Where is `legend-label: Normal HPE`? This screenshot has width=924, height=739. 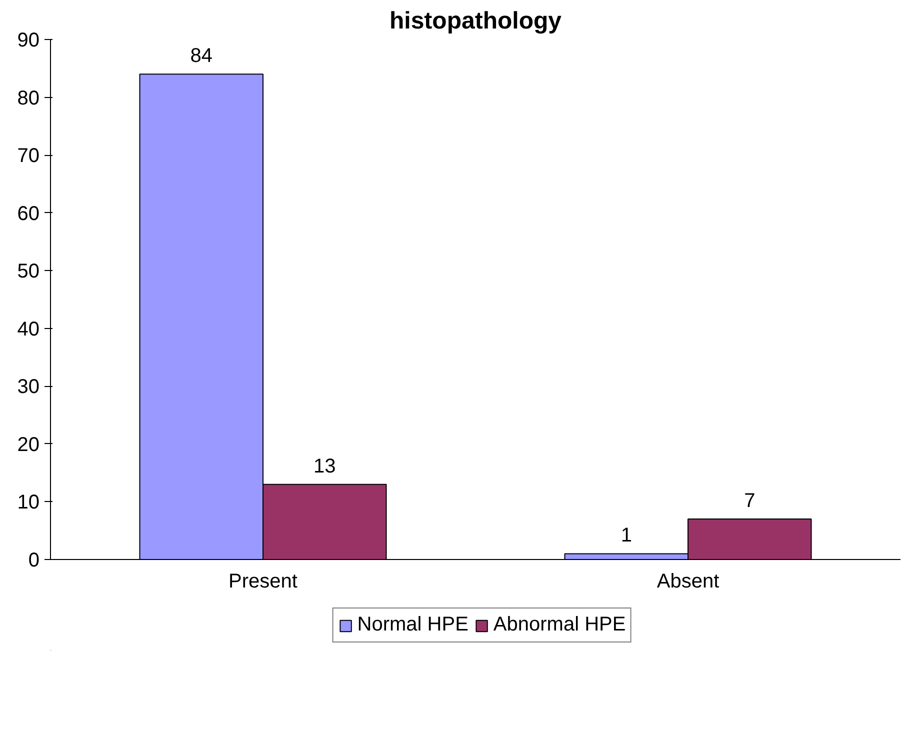 legend-label: Normal HPE is located at coordinates (412, 625).